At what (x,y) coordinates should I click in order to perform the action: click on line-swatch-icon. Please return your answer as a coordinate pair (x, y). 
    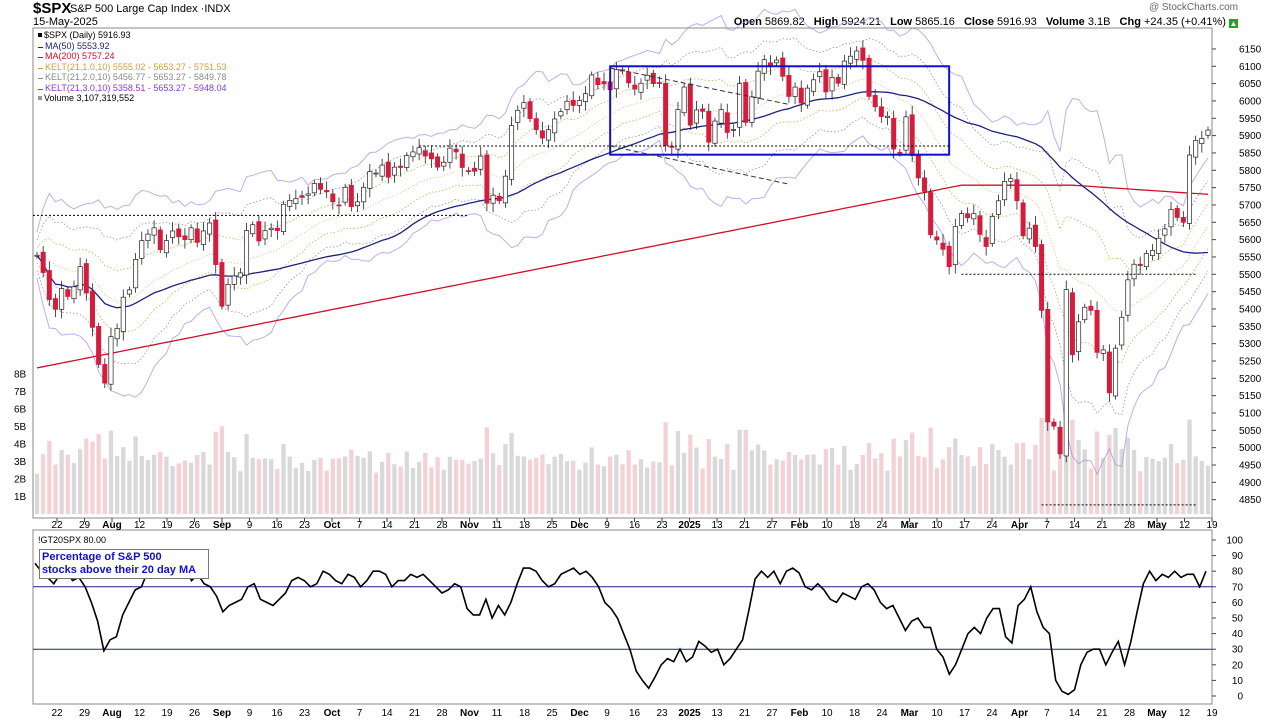
    Looking at the image, I should click on (40, 57).